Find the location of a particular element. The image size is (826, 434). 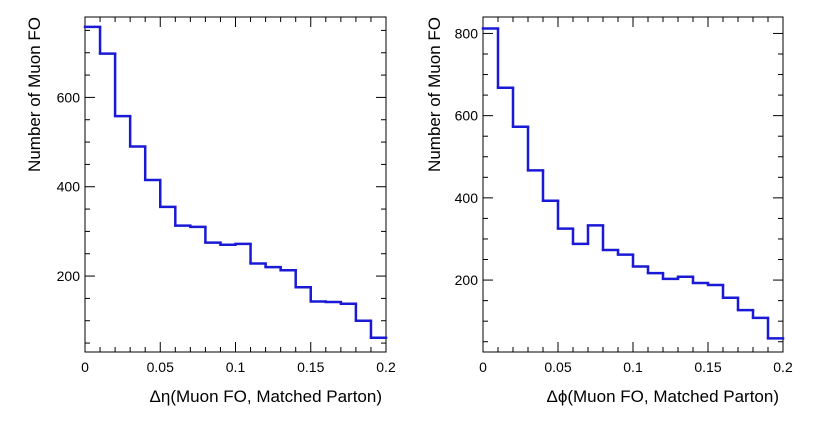

y-tick-label: 800 is located at coordinates (467, 33).